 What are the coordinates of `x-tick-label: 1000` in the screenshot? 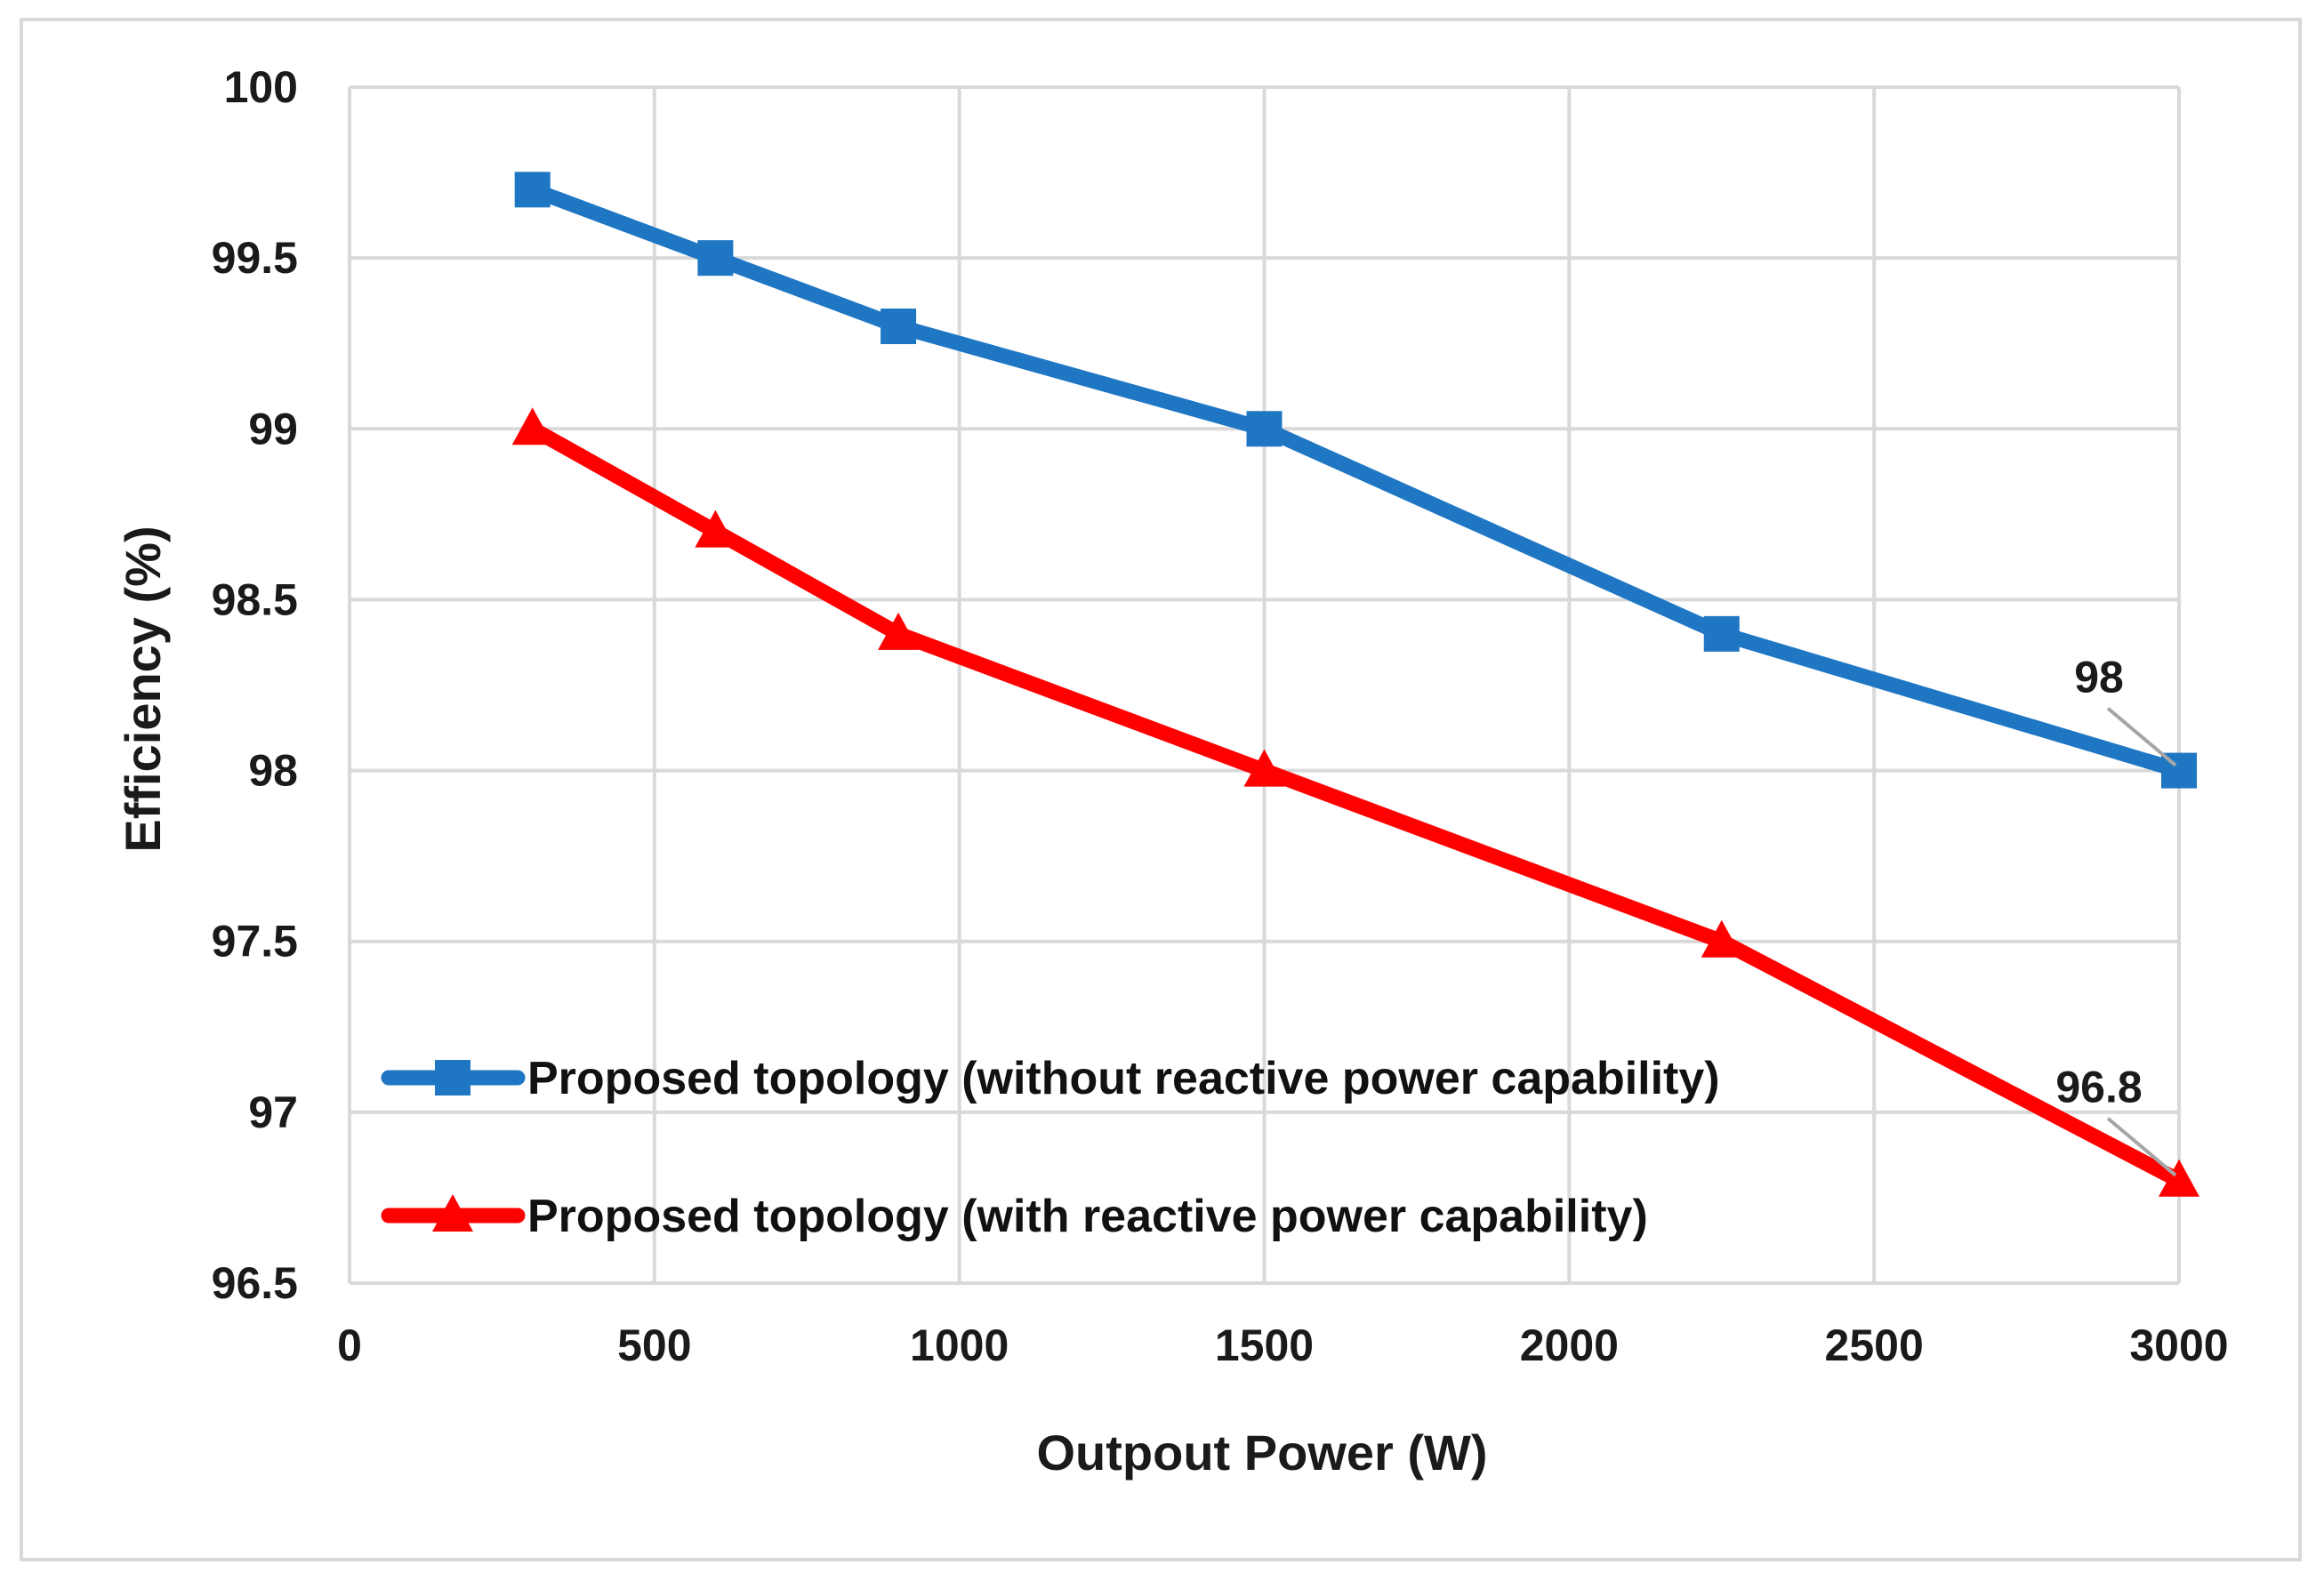 It's located at (959, 1345).